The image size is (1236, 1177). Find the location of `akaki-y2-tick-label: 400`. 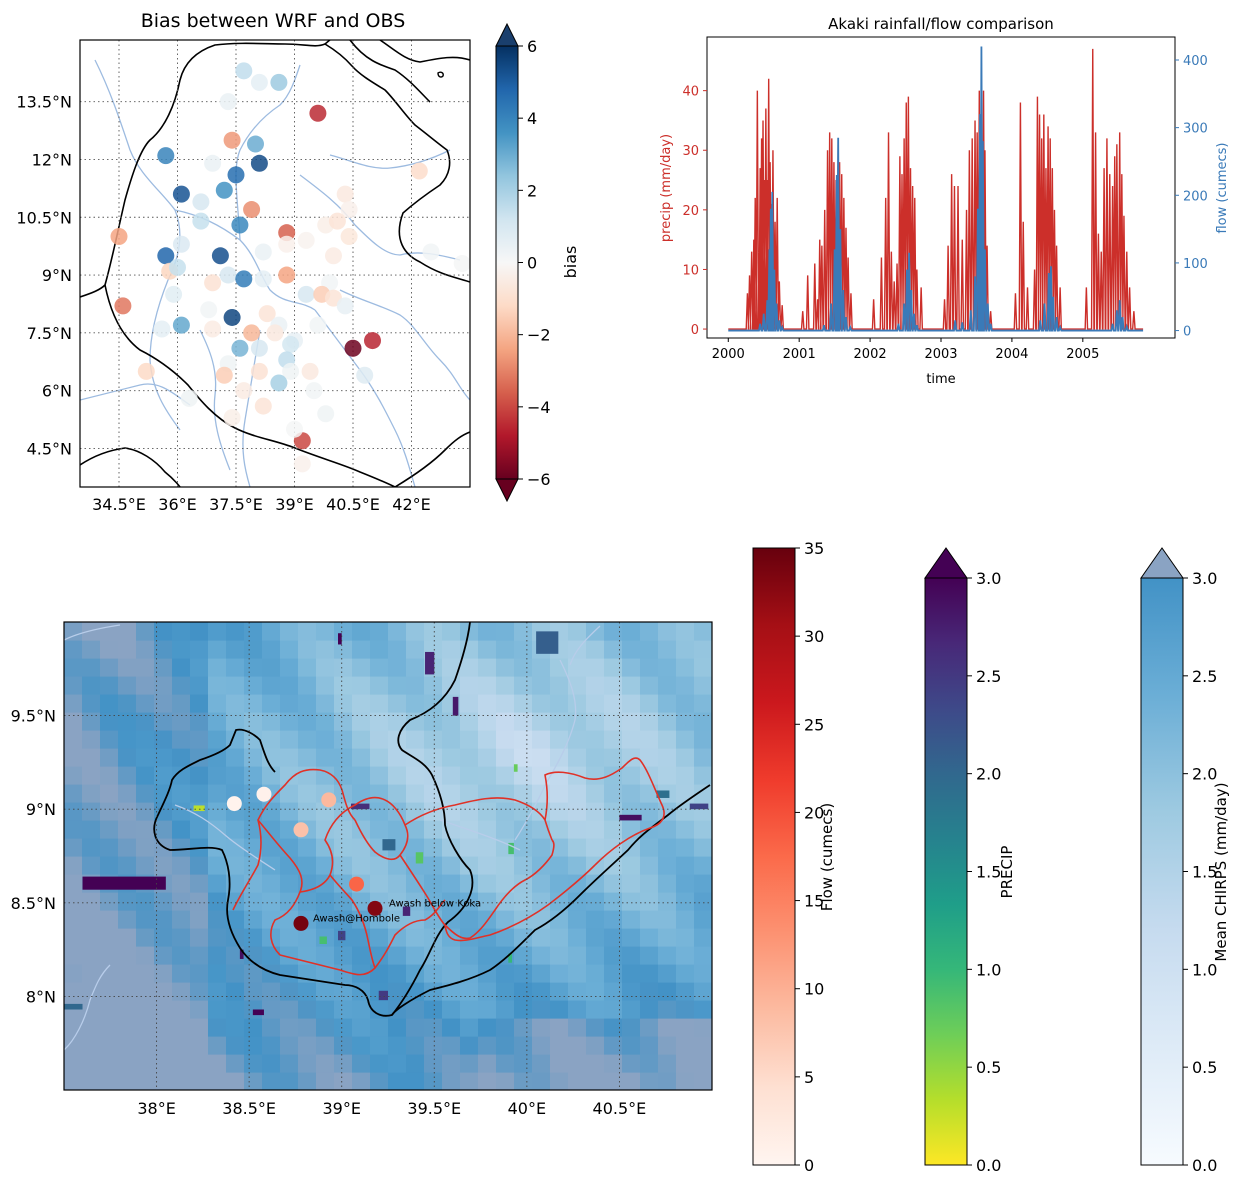

akaki-y2-tick-label: 400 is located at coordinates (1195, 61).